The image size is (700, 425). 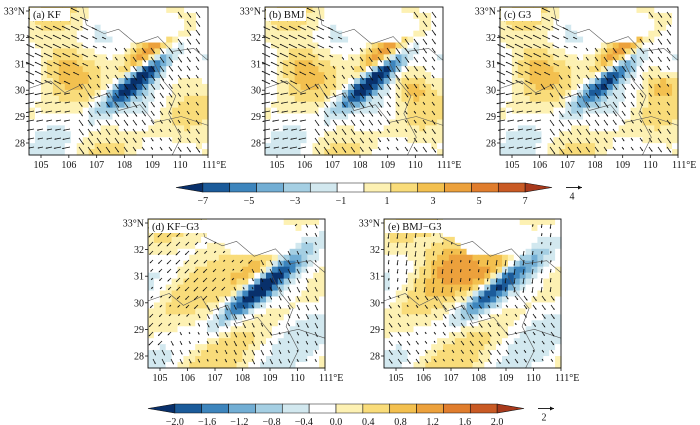 I want to click on colorbar-label: 0.8, so click(x=400, y=421).